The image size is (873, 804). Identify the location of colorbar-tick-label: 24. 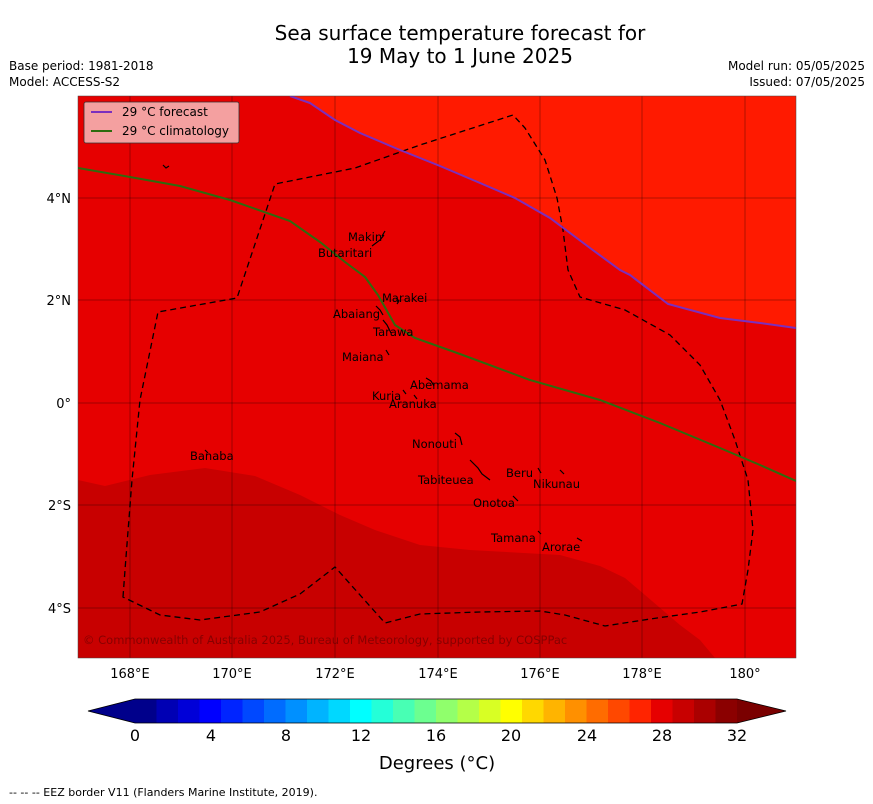
(587, 735).